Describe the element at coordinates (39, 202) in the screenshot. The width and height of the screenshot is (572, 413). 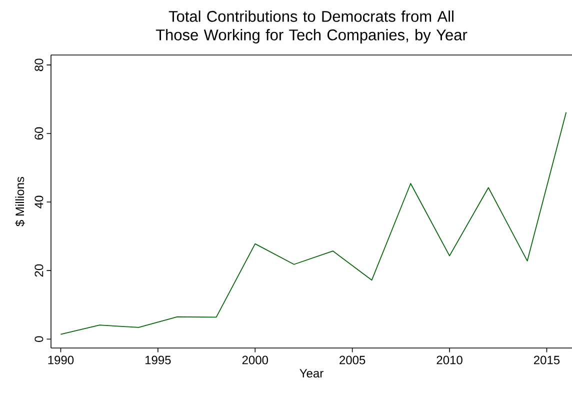
I see `y-tick-label: 40` at that location.